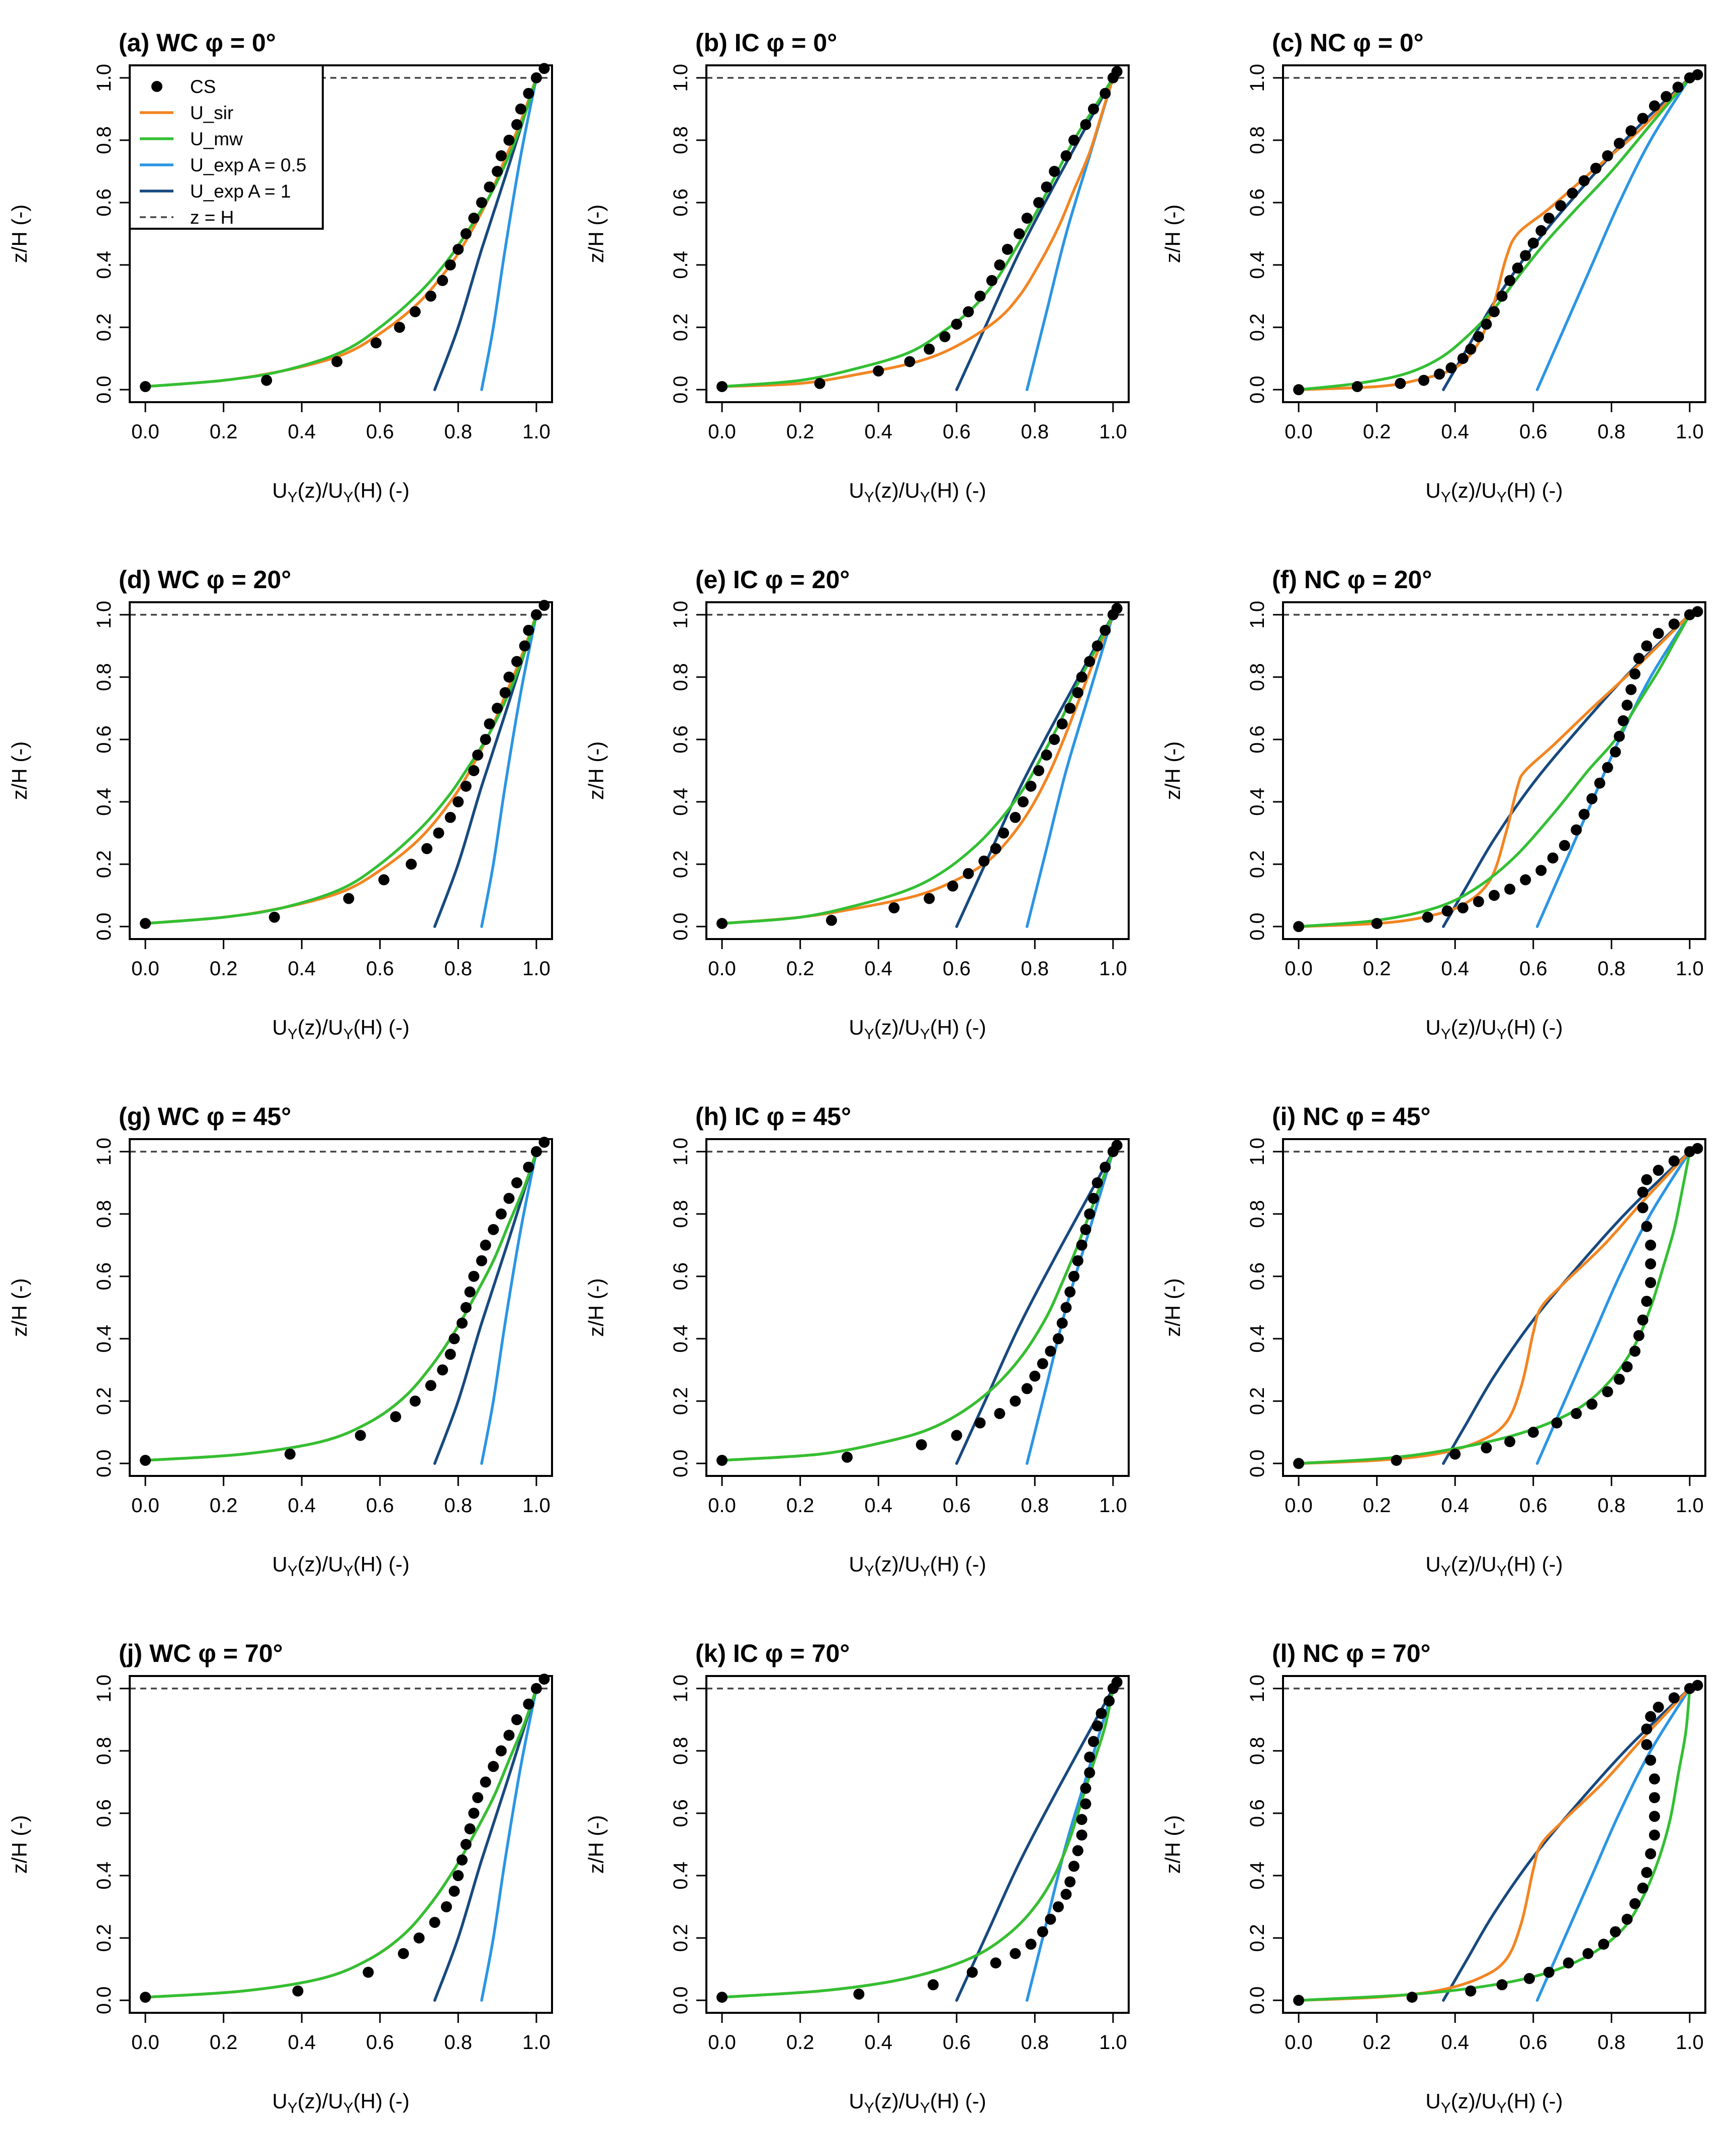  I want to click on legend-cs-marker, so click(157, 86).